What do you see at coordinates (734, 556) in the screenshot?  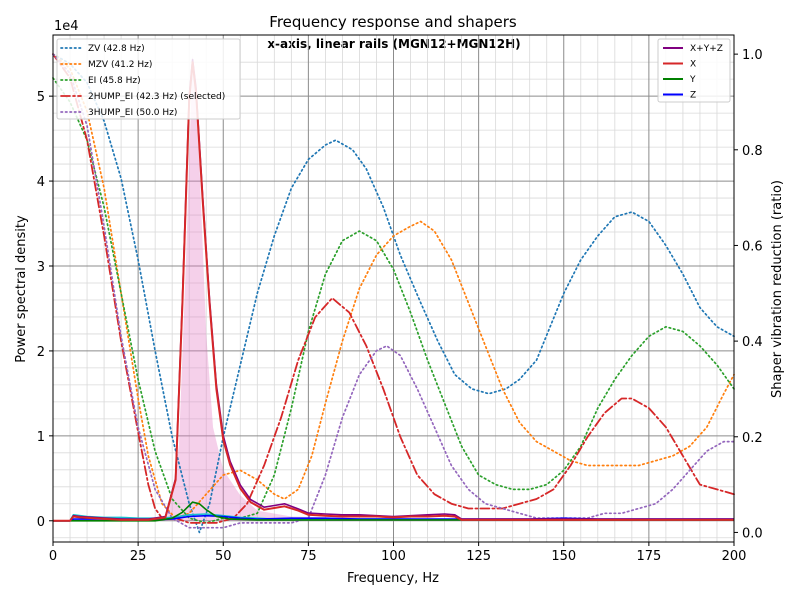 I see `x-tick-label: 200` at bounding box center [734, 556].